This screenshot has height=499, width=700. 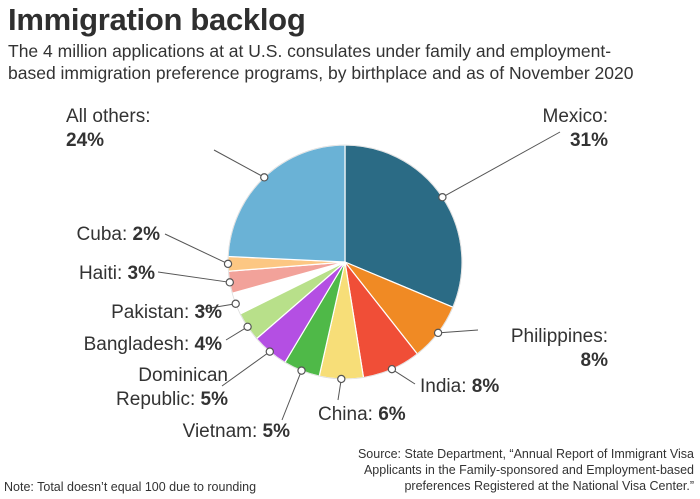 What do you see at coordinates (147, 234) in the screenshot?
I see `label-value-cuba: 2%` at bounding box center [147, 234].